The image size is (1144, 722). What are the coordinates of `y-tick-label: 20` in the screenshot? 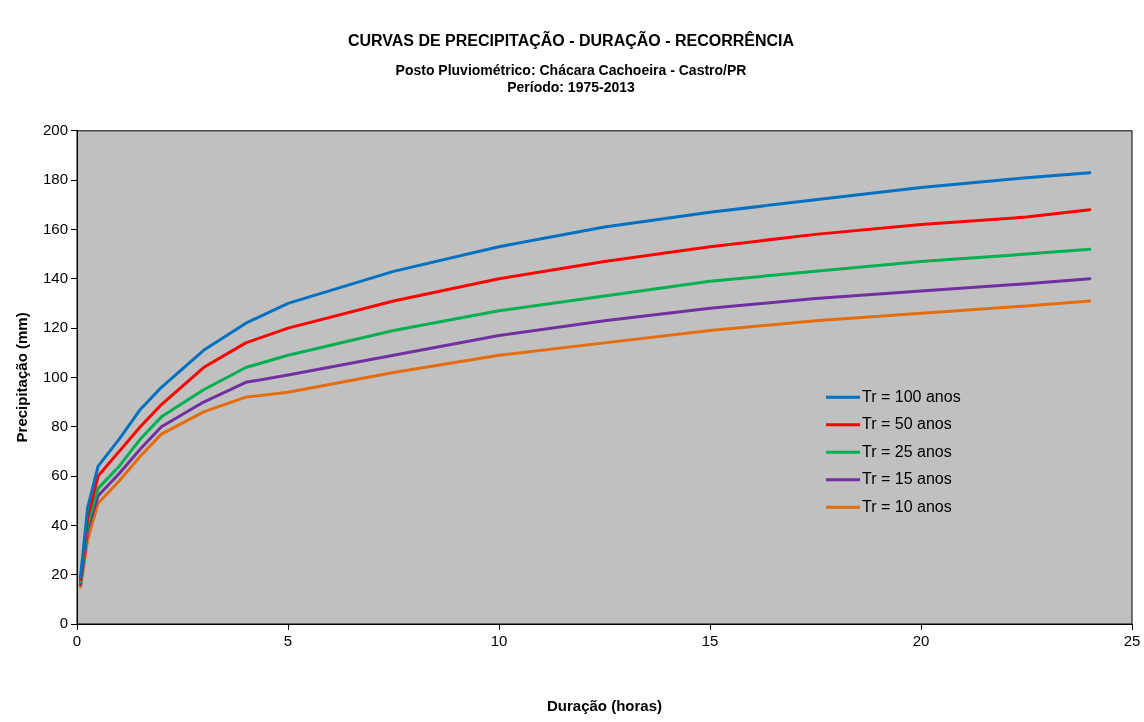 It's located at (60, 573).